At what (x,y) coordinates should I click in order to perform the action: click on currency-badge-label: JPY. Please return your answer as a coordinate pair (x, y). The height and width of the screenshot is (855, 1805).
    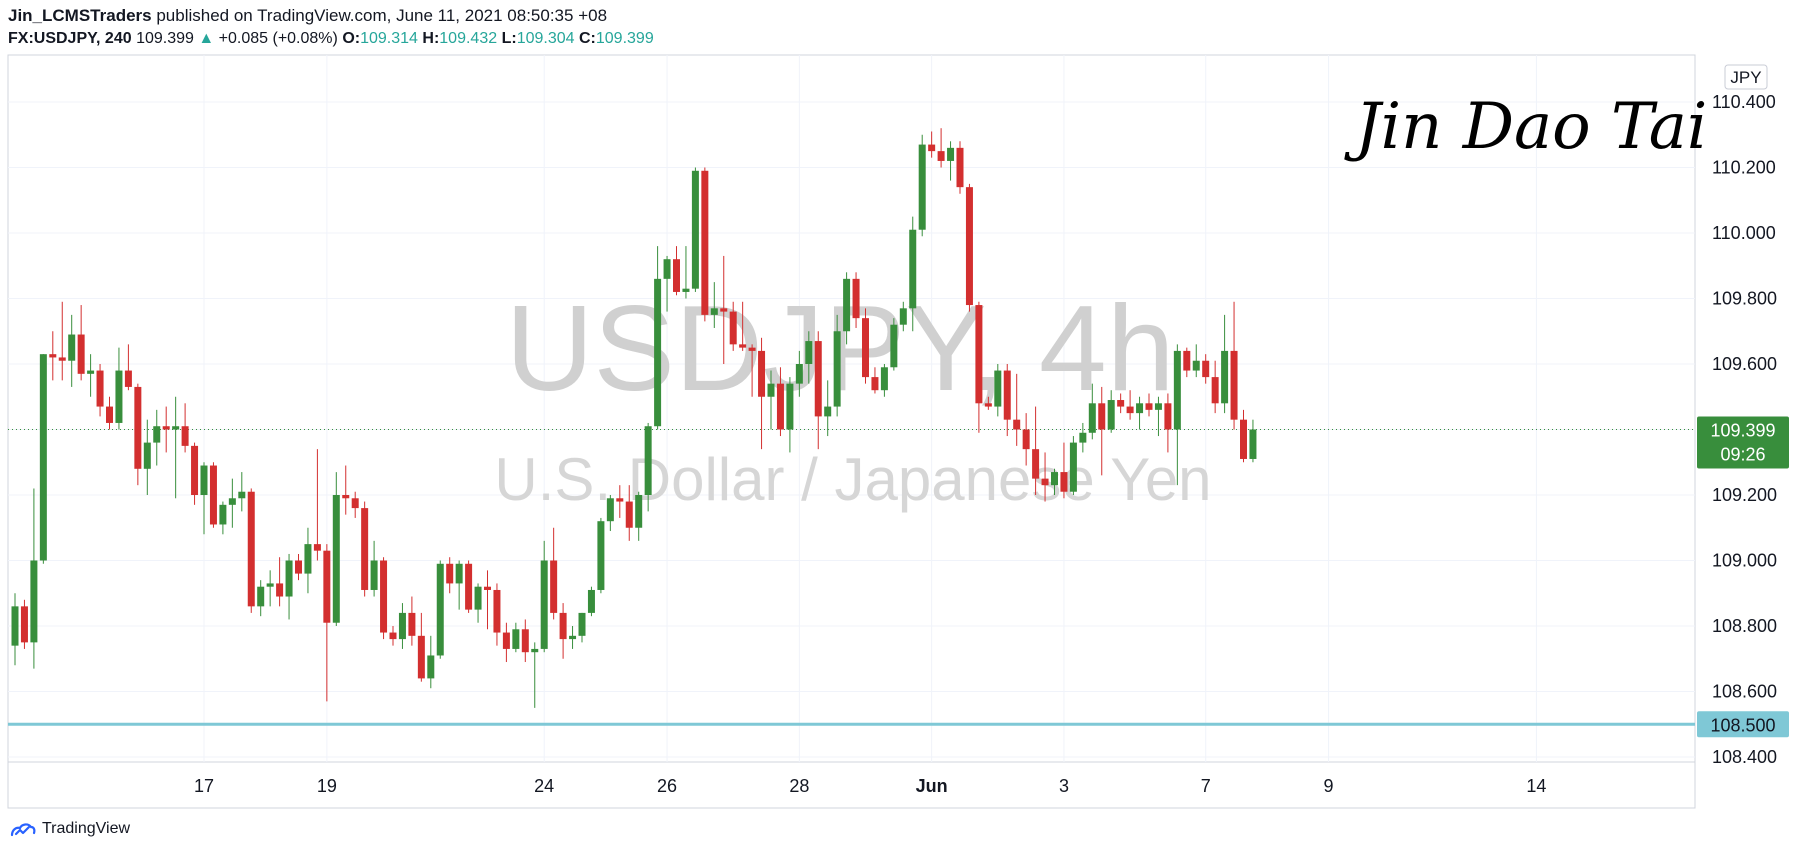
    Looking at the image, I should click on (1745, 77).